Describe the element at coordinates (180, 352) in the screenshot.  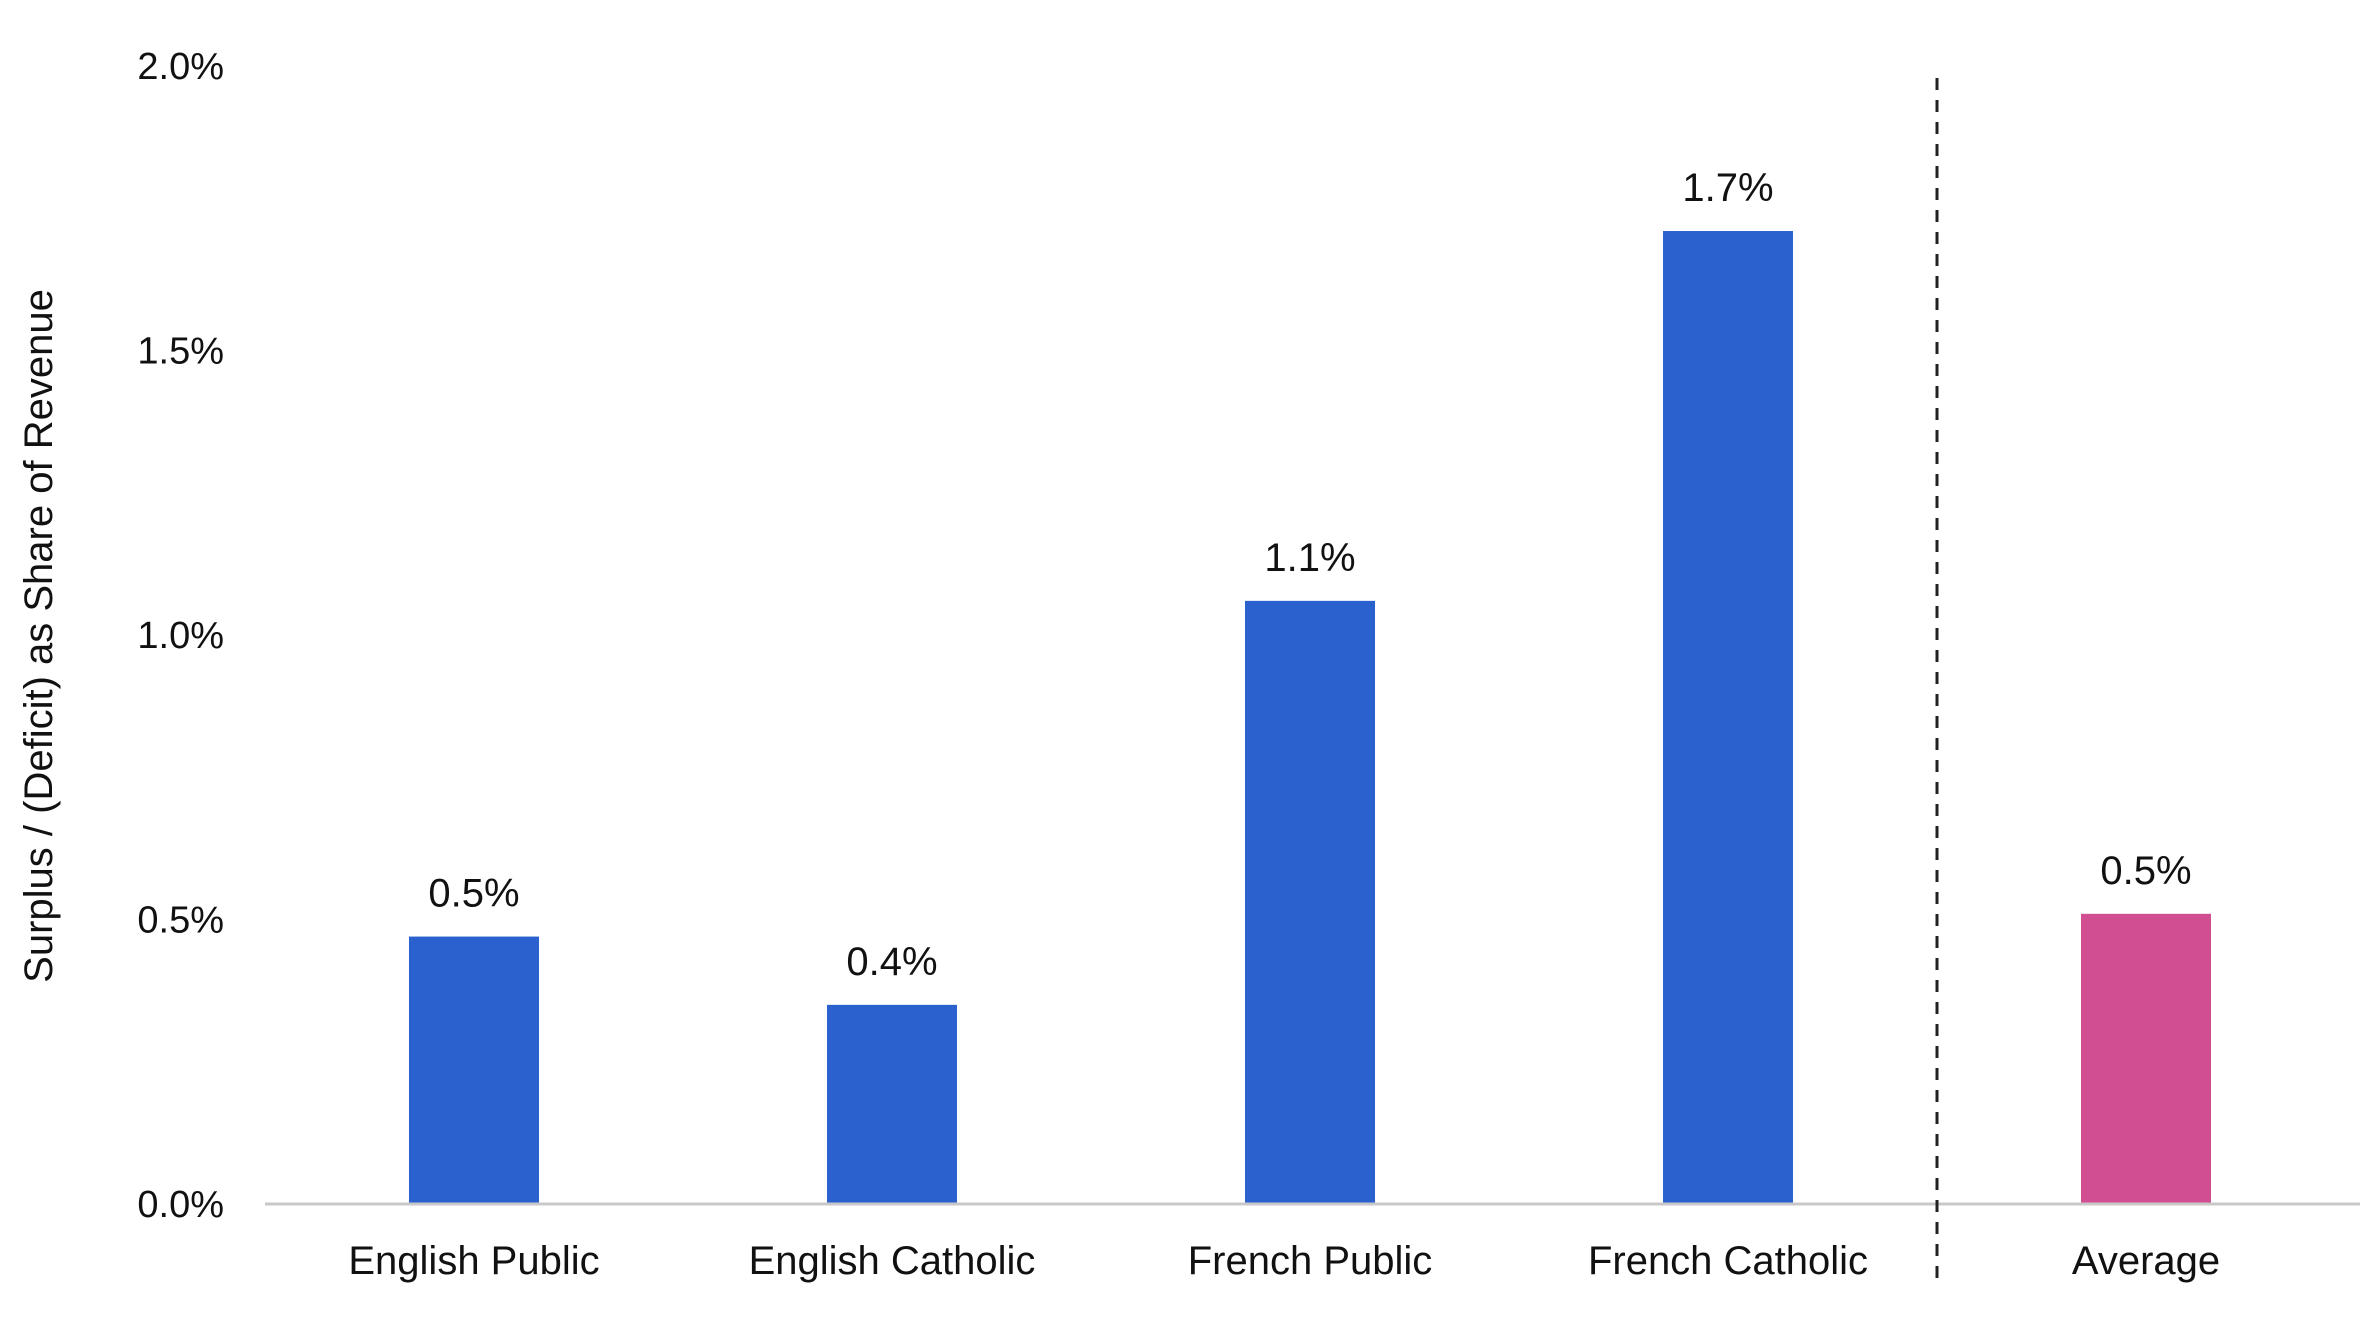
I see `y-tick-label: 1.5%` at that location.